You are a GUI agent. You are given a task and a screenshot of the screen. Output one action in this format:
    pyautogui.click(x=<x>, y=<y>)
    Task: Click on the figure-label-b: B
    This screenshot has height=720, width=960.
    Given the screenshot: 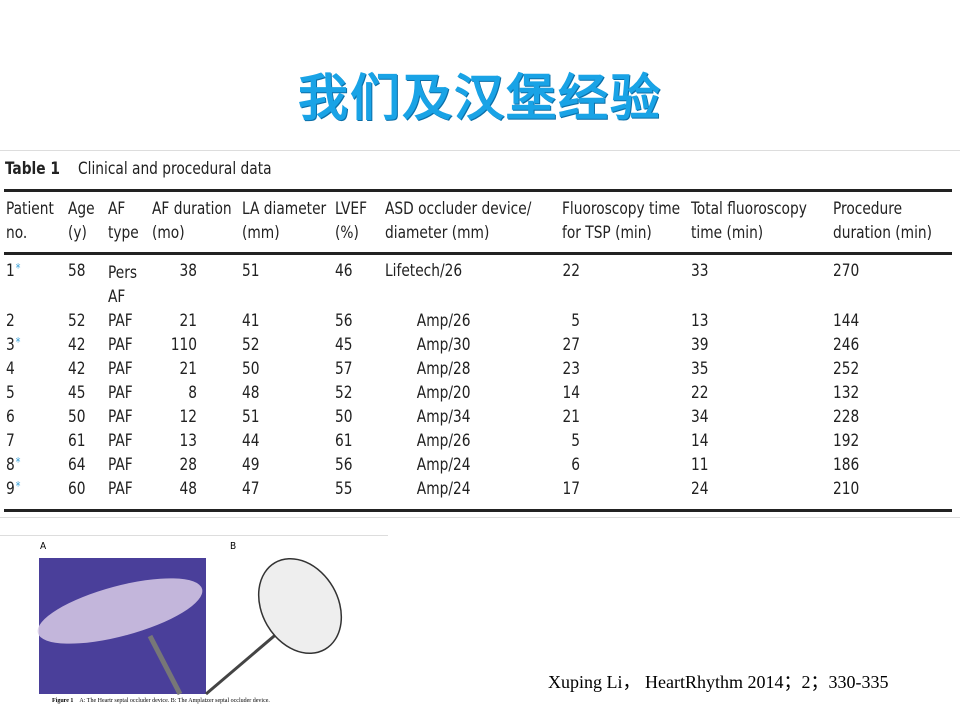 What is the action you would take?
    pyautogui.click(x=233, y=546)
    